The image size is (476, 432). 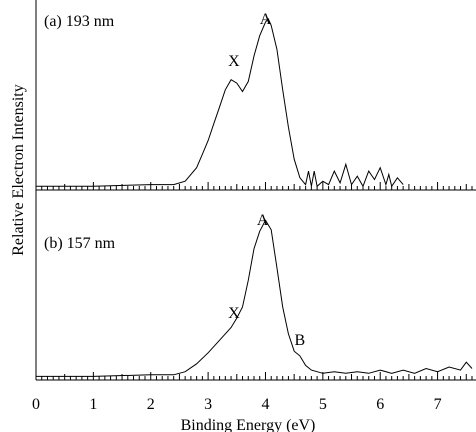 What do you see at coordinates (36, 404) in the screenshot?
I see `x-tick-label: 0` at bounding box center [36, 404].